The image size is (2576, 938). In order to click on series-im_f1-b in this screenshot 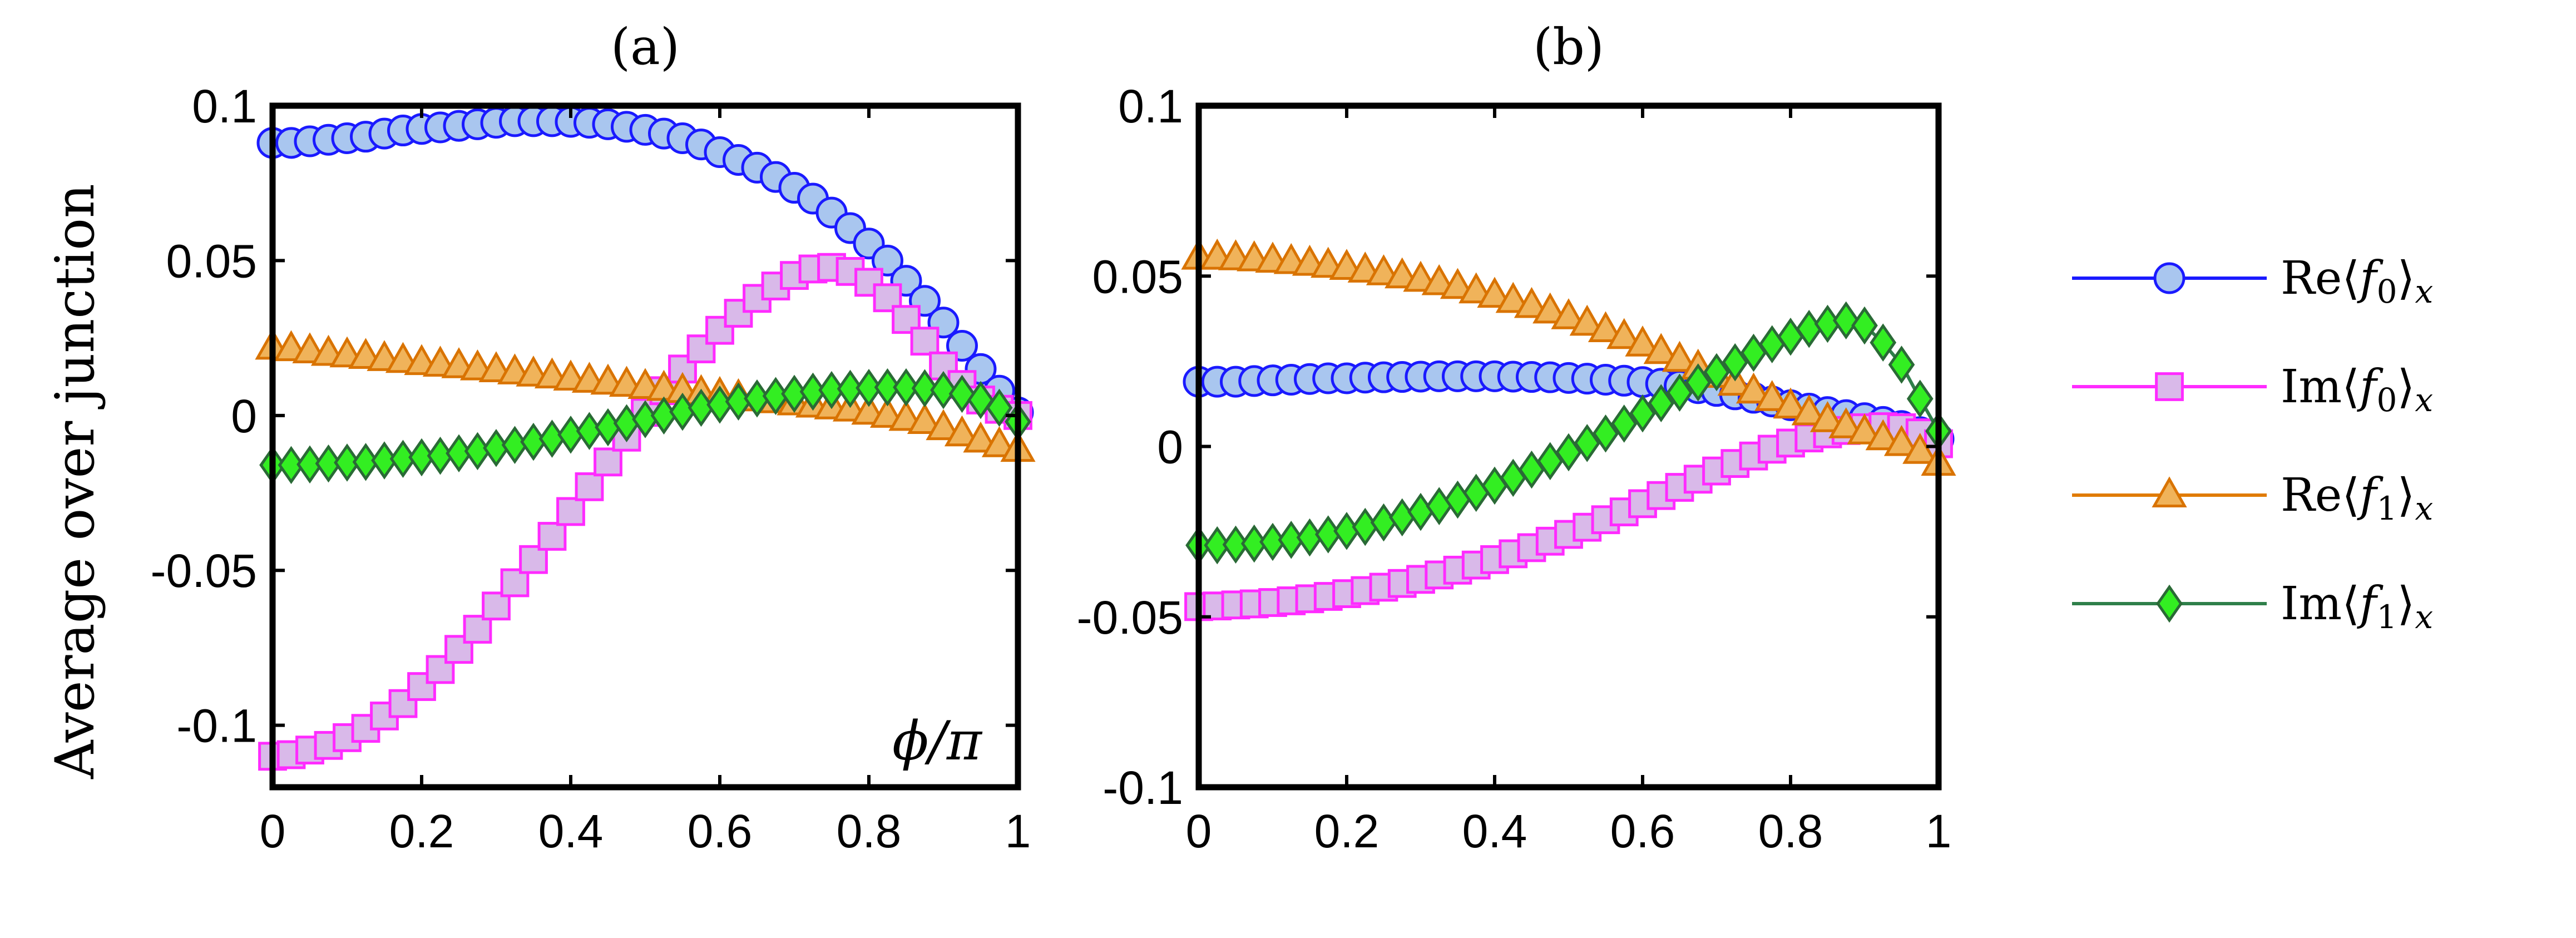, I will do `click(1568, 433)`.